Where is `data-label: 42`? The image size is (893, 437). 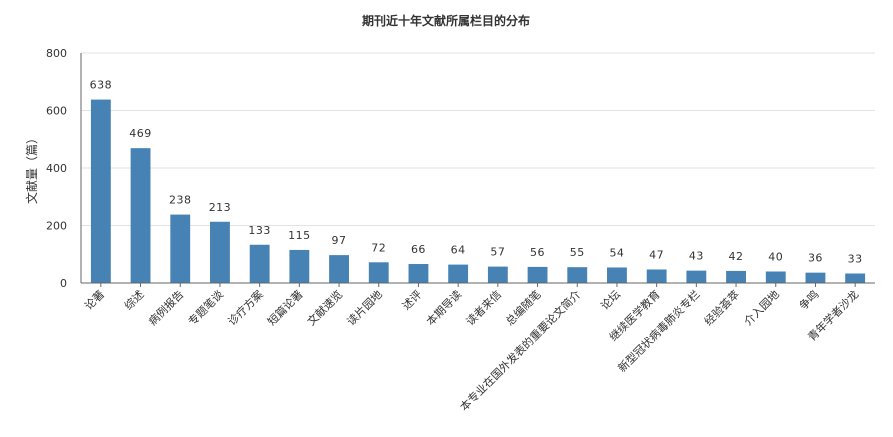 data-label: 42 is located at coordinates (736, 256).